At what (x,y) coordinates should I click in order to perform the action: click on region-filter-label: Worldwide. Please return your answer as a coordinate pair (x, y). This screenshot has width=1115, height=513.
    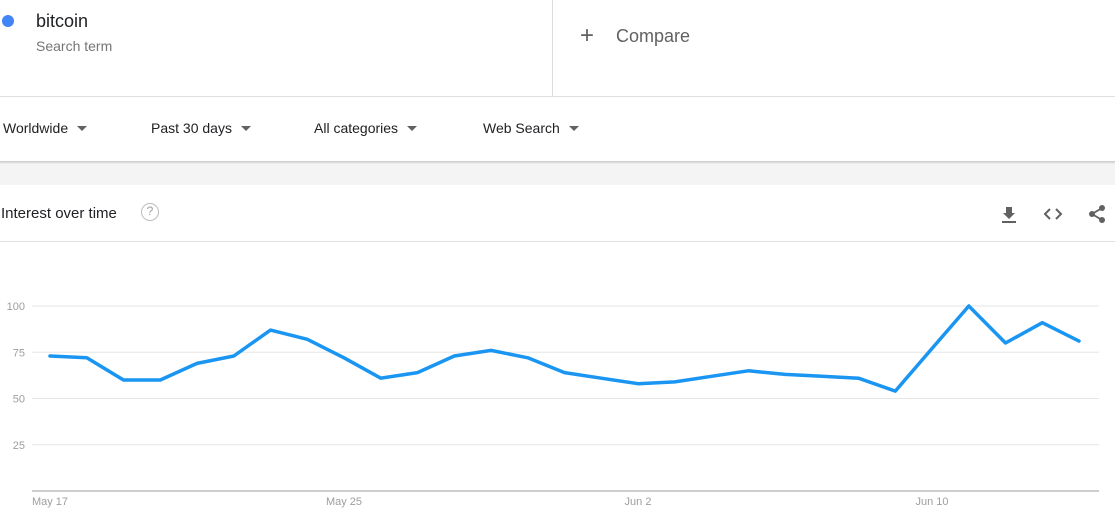
    Looking at the image, I should click on (36, 128).